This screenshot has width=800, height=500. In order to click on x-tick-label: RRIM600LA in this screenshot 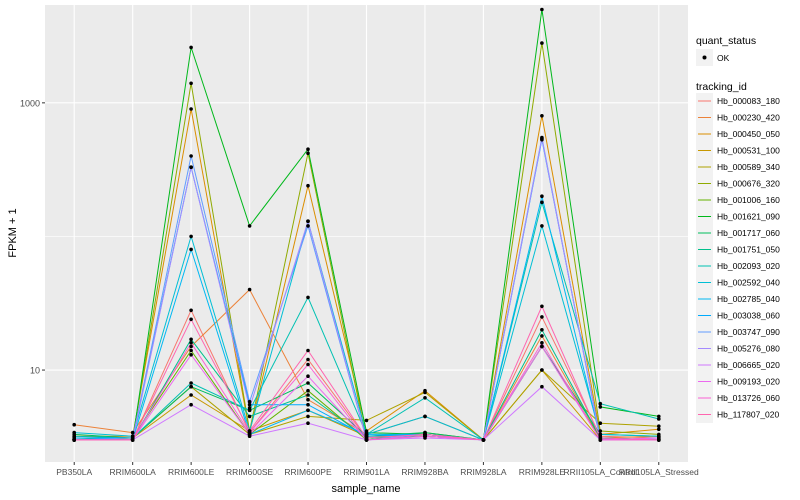, I will do `click(133, 472)`.